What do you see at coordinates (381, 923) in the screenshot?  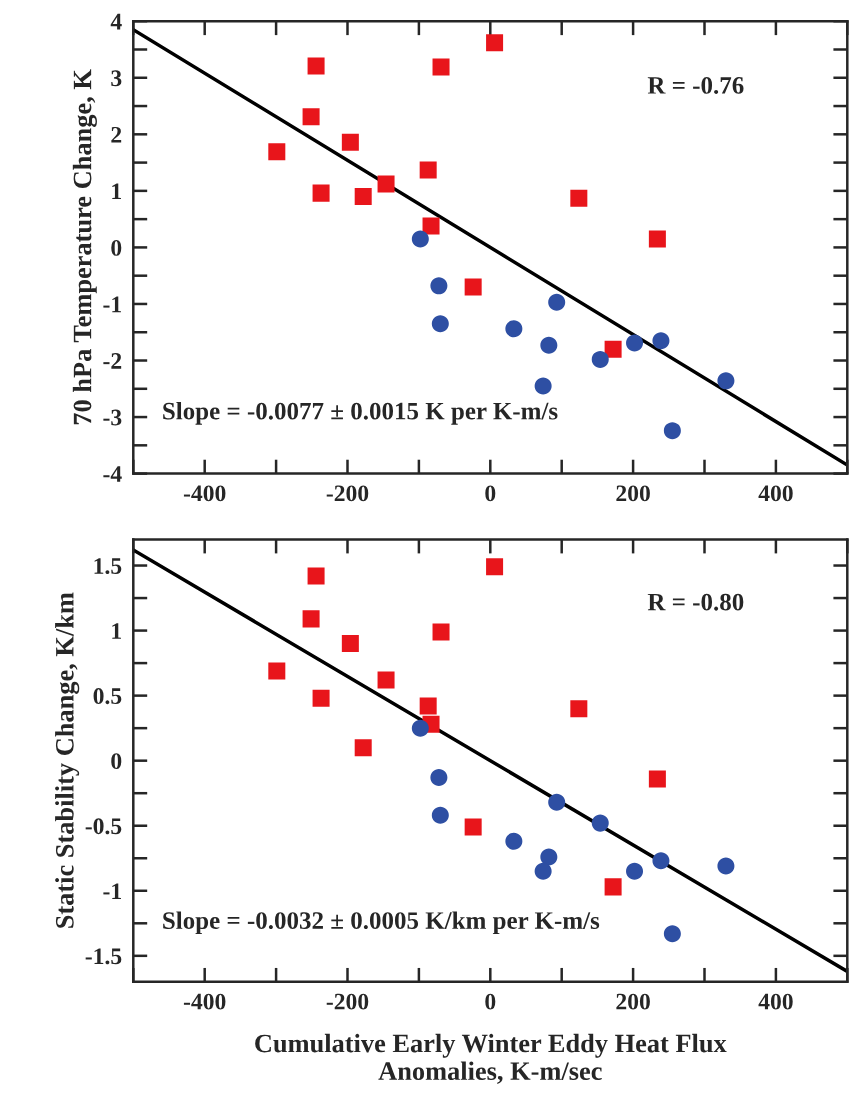 I see `annotation: Slope = -0.0032 ± 0.0005 K/km per K-m/s` at bounding box center [381, 923].